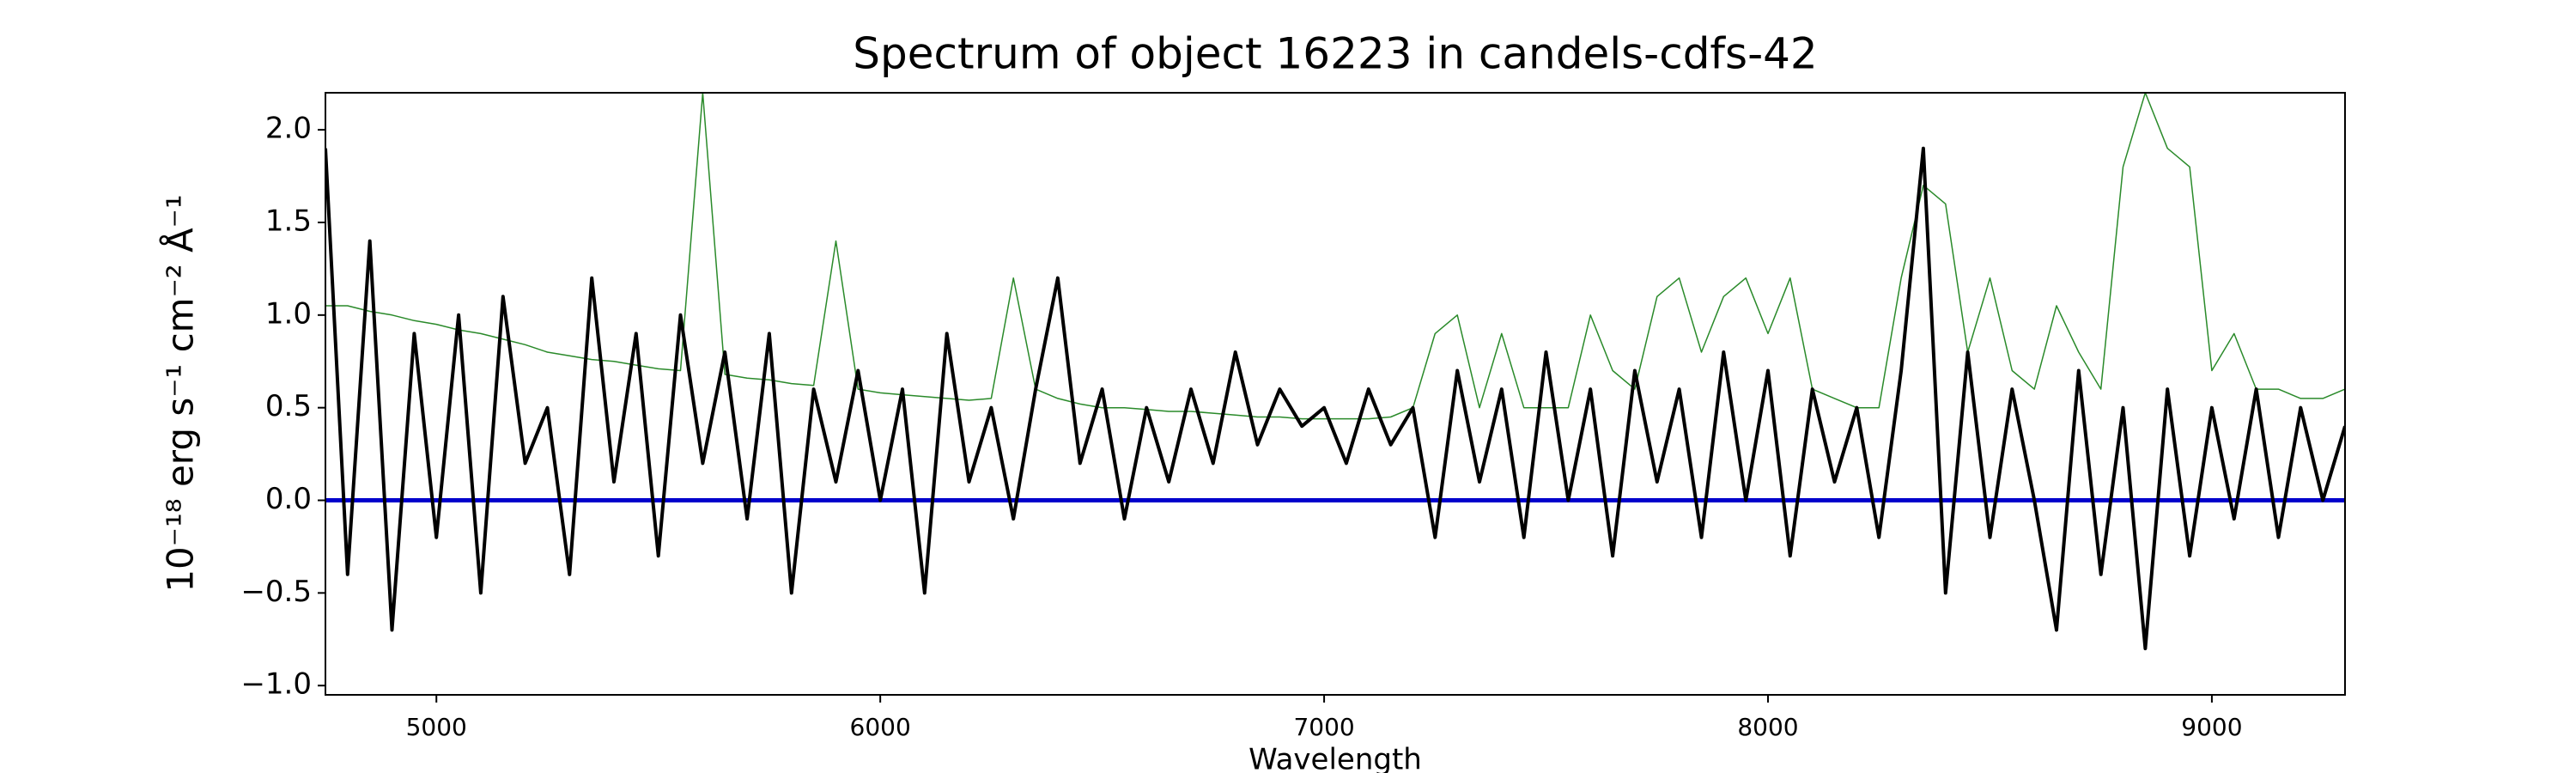  I want to click on y-tick-label: 2.0, so click(289, 129).